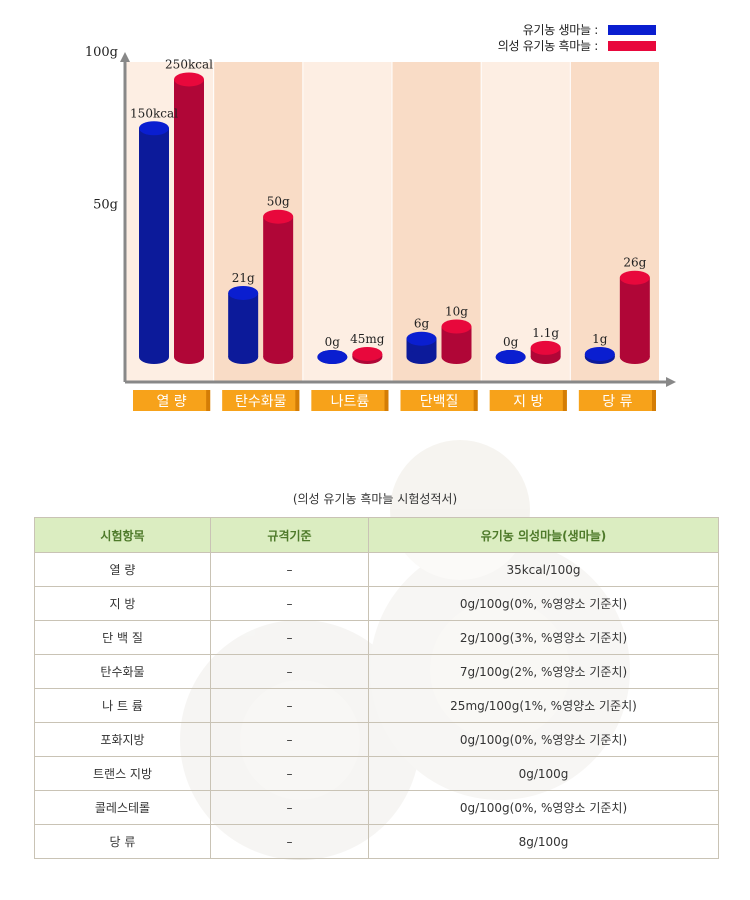 This screenshot has height=900, width=750. I want to click on cell-item: 지 방, so click(122, 603).